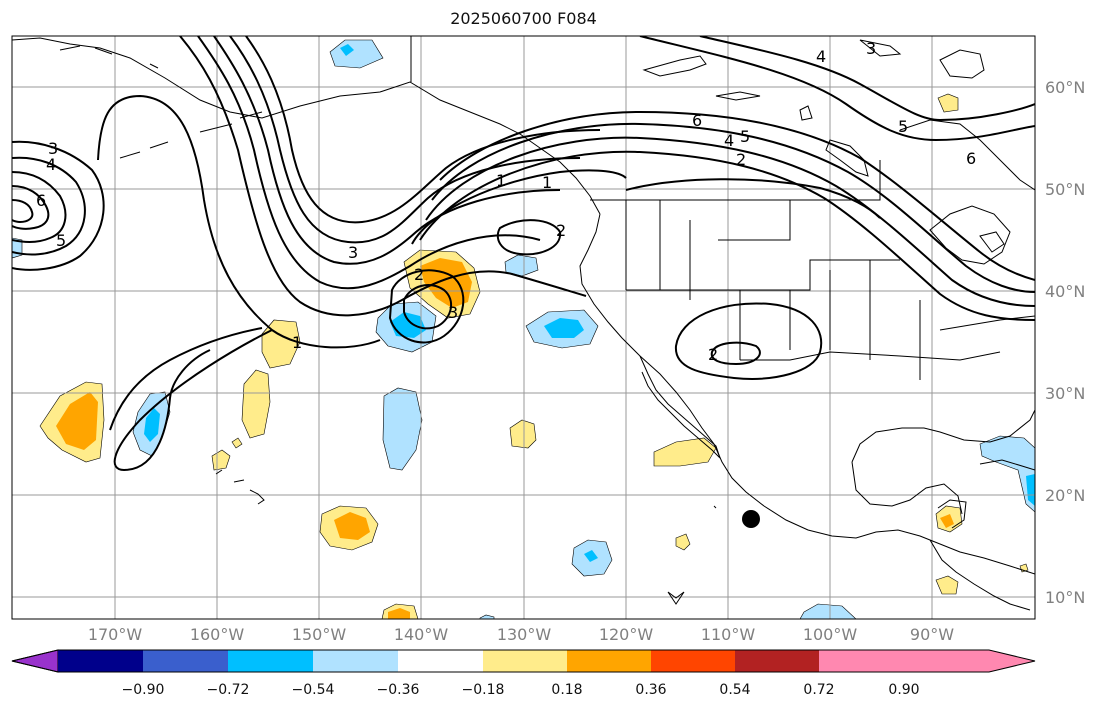  Describe the element at coordinates (735, 690) in the screenshot. I see `colorbar-tick-label: 0.54` at that location.